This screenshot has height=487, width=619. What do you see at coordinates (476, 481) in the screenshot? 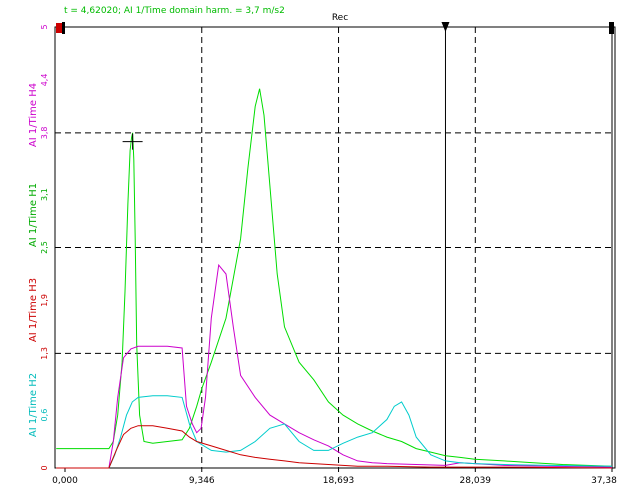
I see `x-tick-3: 28,039` at bounding box center [476, 481].